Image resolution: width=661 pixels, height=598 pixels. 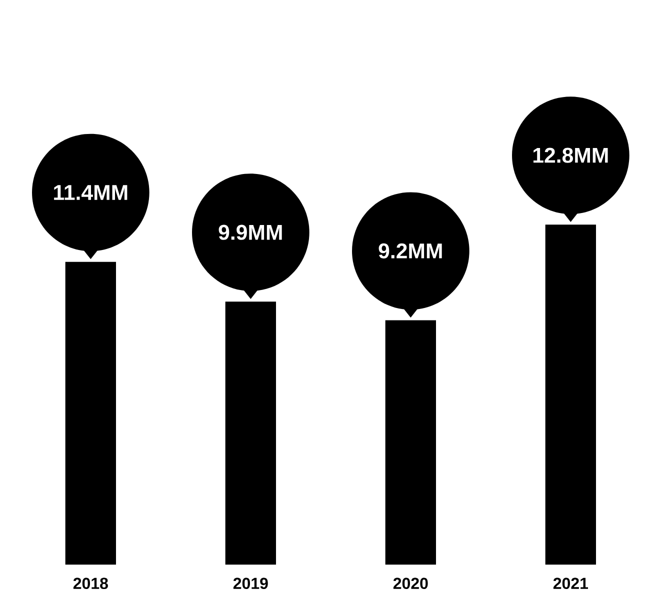 What do you see at coordinates (570, 584) in the screenshot?
I see `x-tick-label: 2021` at bounding box center [570, 584].